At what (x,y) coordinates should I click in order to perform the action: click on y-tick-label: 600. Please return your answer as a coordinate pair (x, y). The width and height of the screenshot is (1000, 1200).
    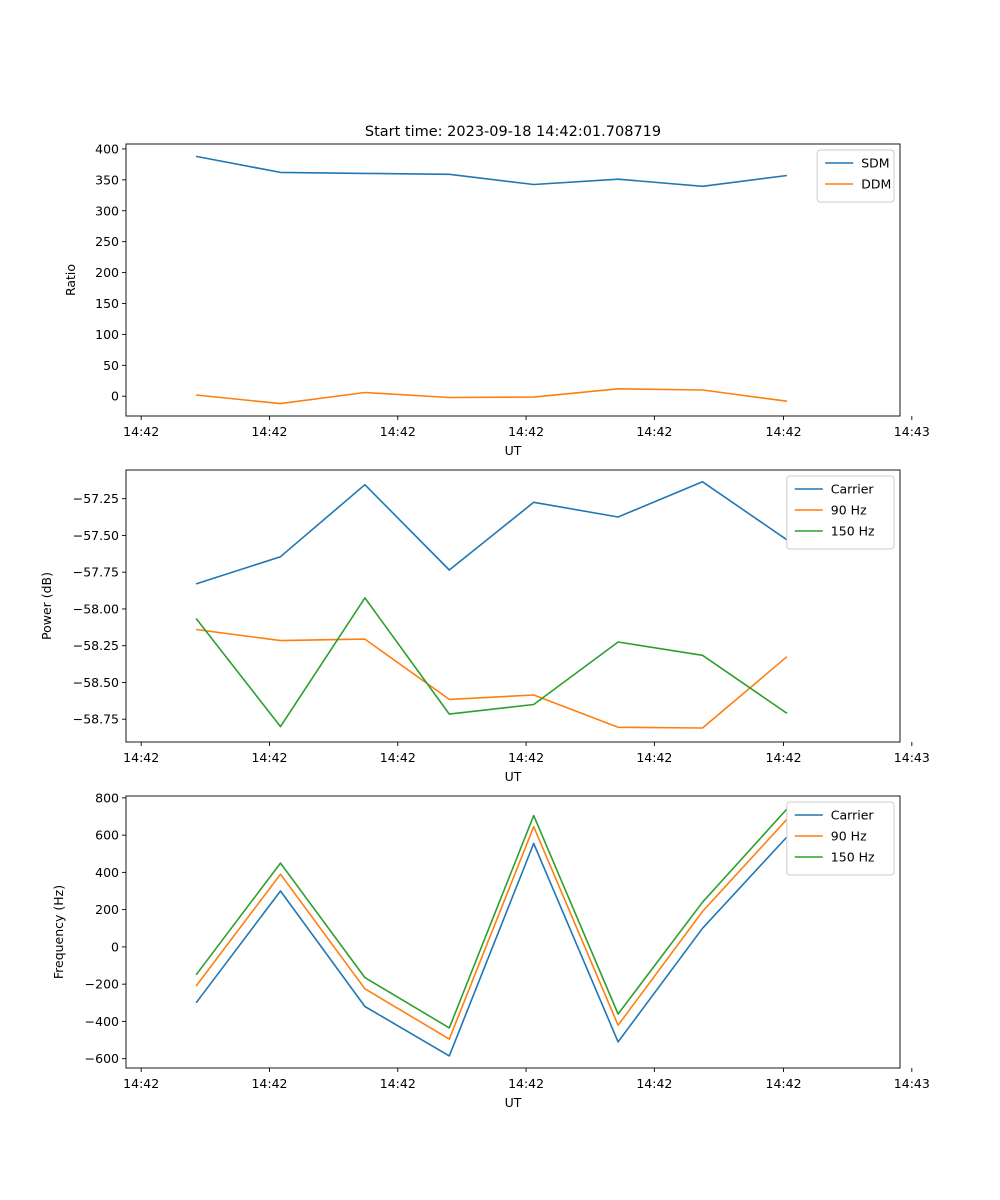
    Looking at the image, I should click on (107, 835).